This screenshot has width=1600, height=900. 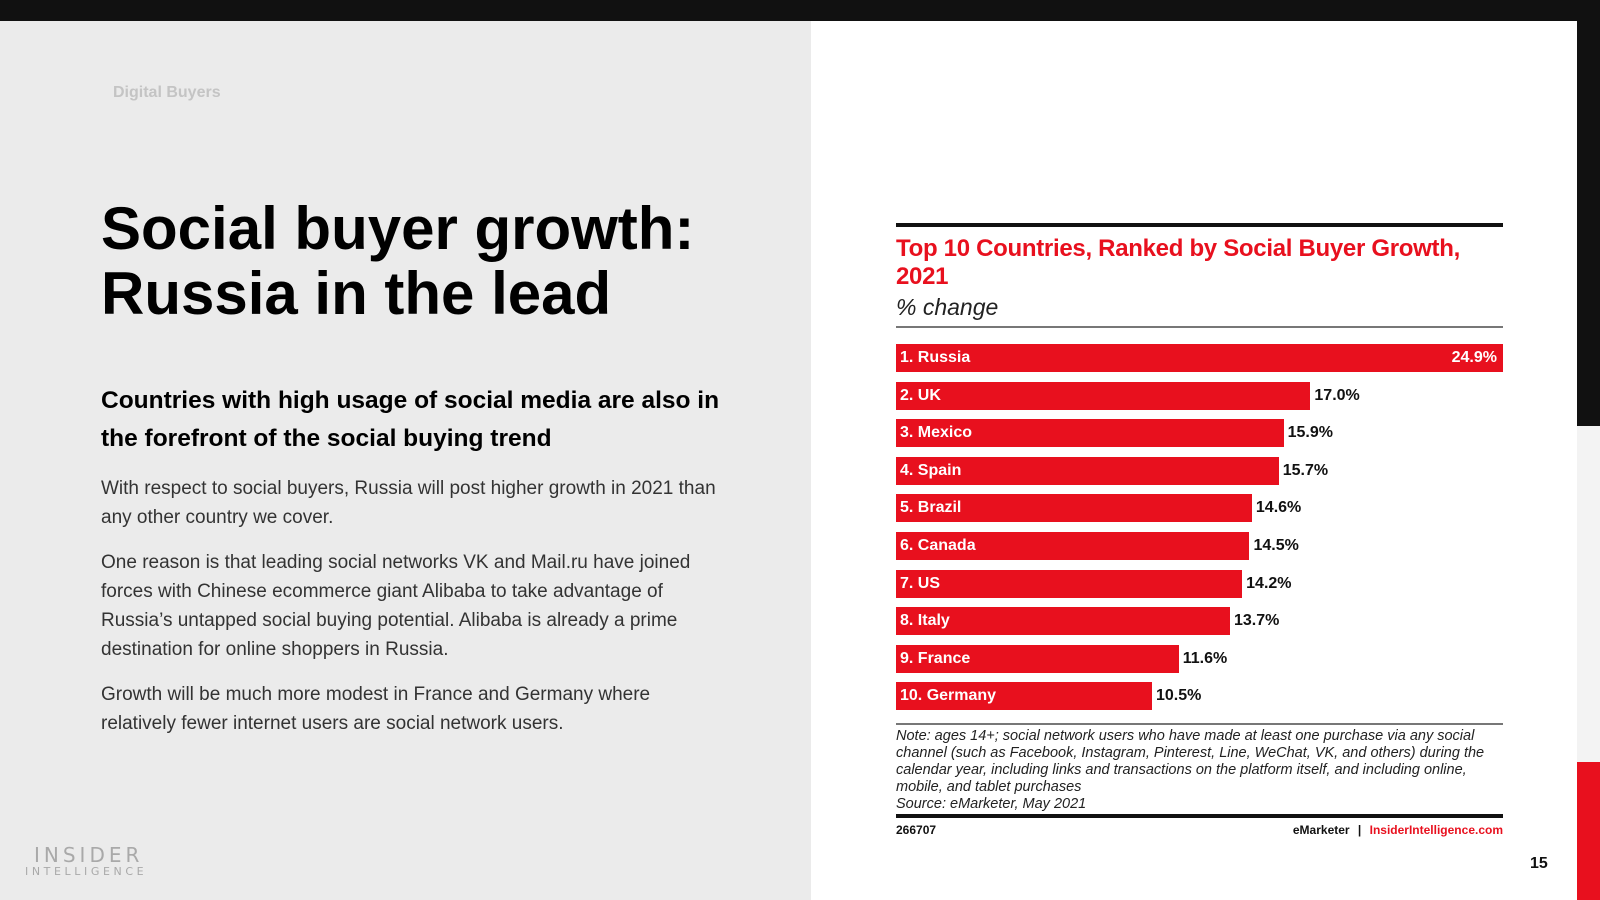 What do you see at coordinates (1539, 863) in the screenshot?
I see `page-number: 15` at bounding box center [1539, 863].